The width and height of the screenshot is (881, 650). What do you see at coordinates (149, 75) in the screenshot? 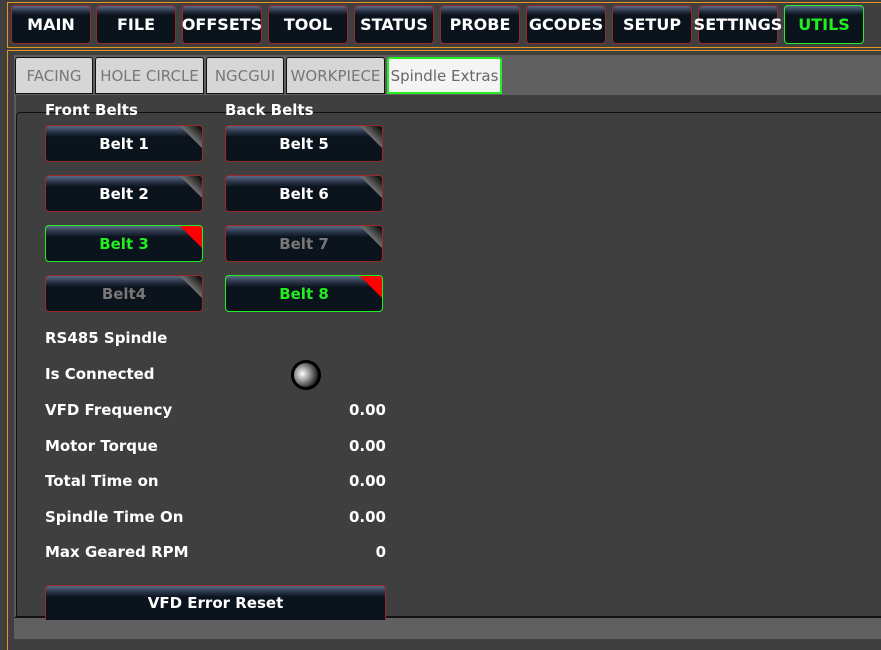
I see `tab-hole-circle: HOLE CIRCLE` at bounding box center [149, 75].